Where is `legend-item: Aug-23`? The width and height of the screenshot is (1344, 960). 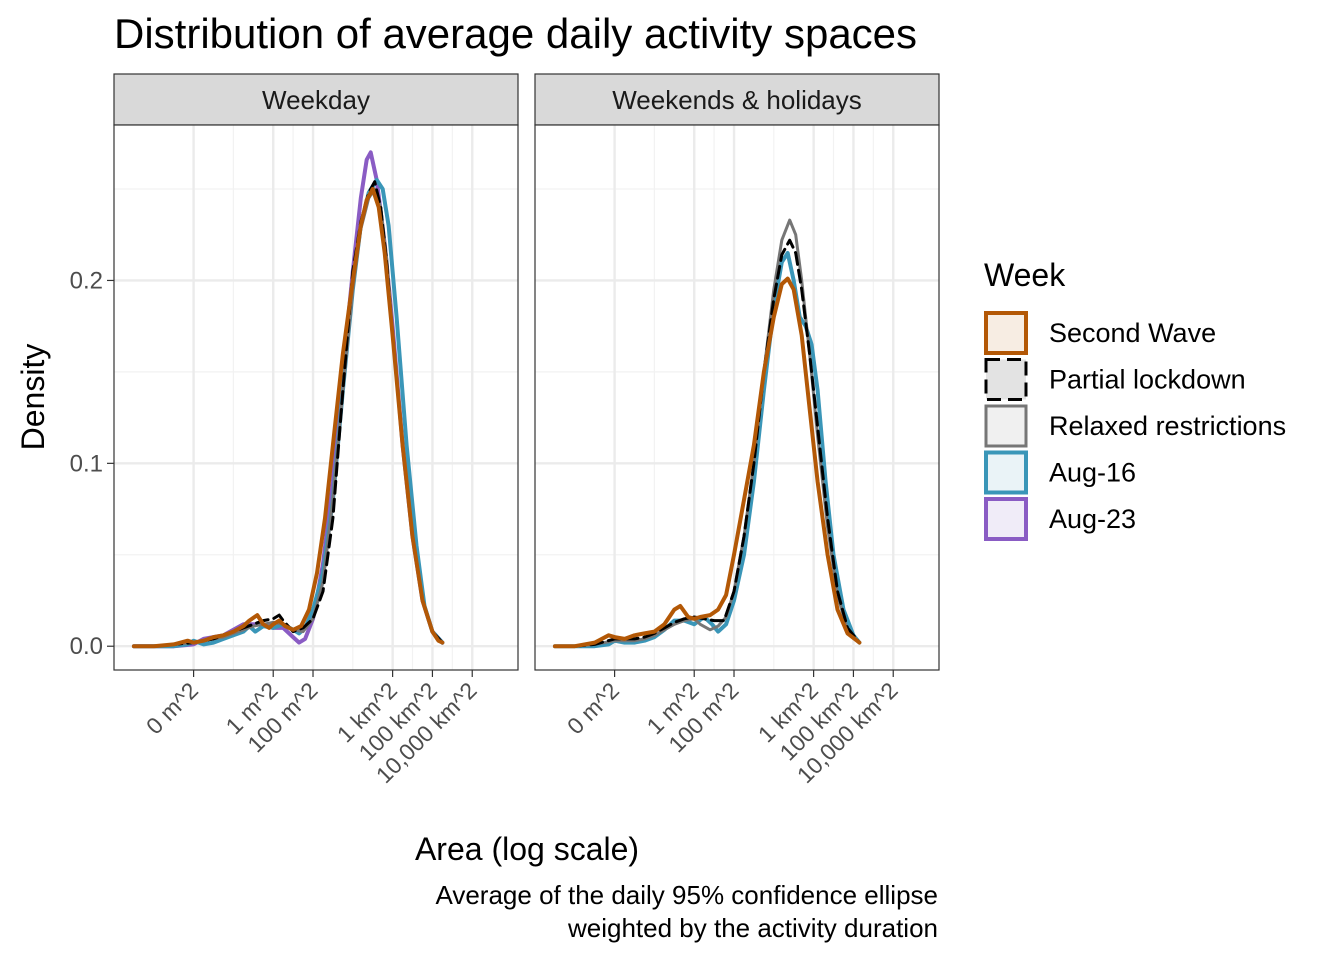
legend-item: Aug-23 is located at coordinates (1060, 519).